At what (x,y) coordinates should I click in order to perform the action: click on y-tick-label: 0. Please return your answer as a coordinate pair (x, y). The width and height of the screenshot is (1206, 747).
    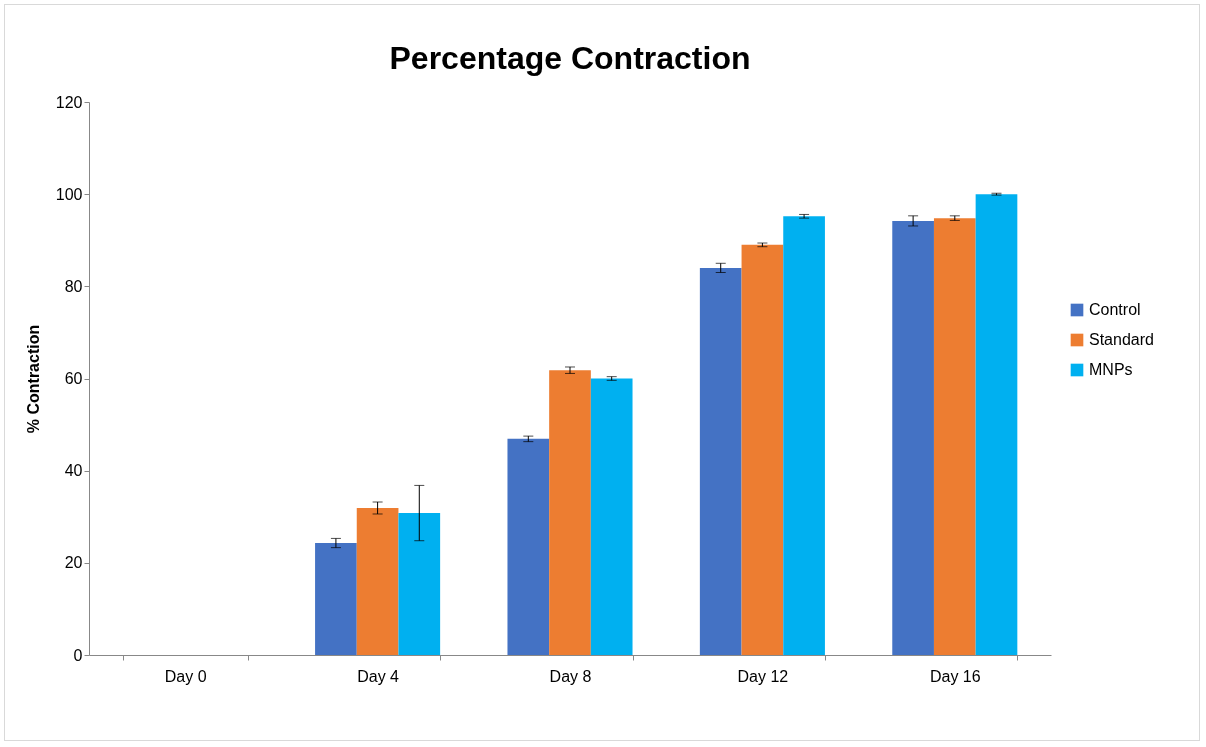
    Looking at the image, I should click on (78, 655).